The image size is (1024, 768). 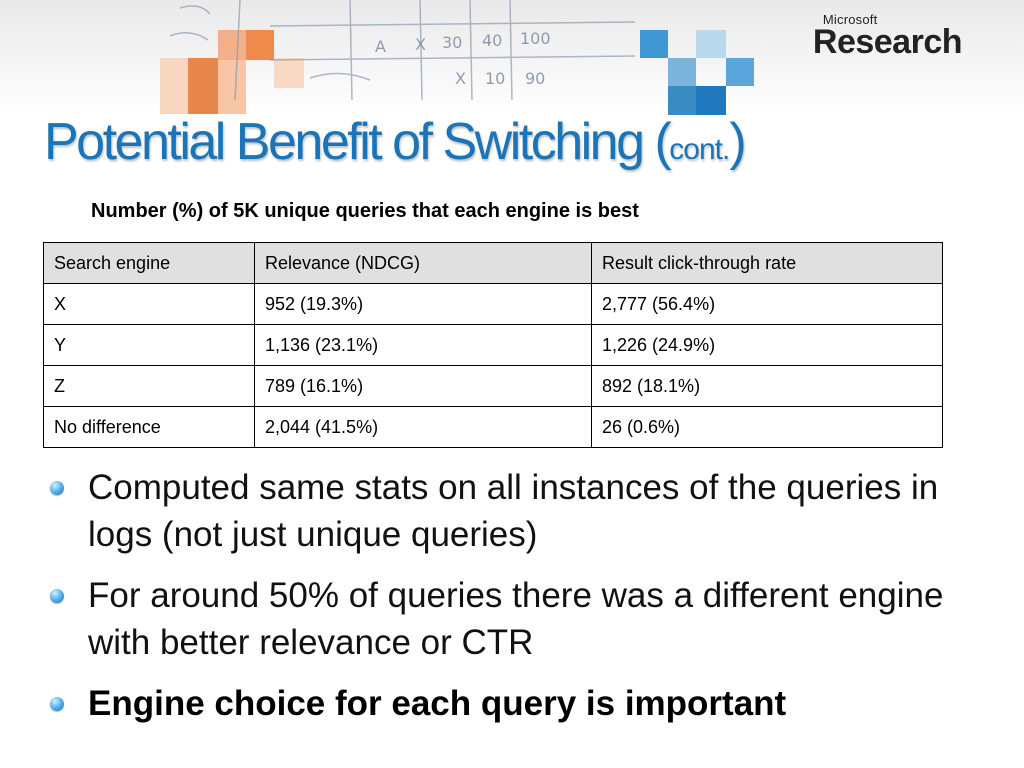 What do you see at coordinates (358, 142) in the screenshot?
I see `title-main: Potential Benefit of Switching (` at bounding box center [358, 142].